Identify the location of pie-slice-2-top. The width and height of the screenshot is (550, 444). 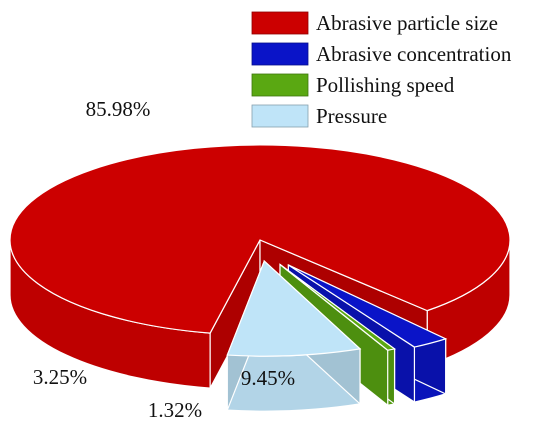
(368, 306).